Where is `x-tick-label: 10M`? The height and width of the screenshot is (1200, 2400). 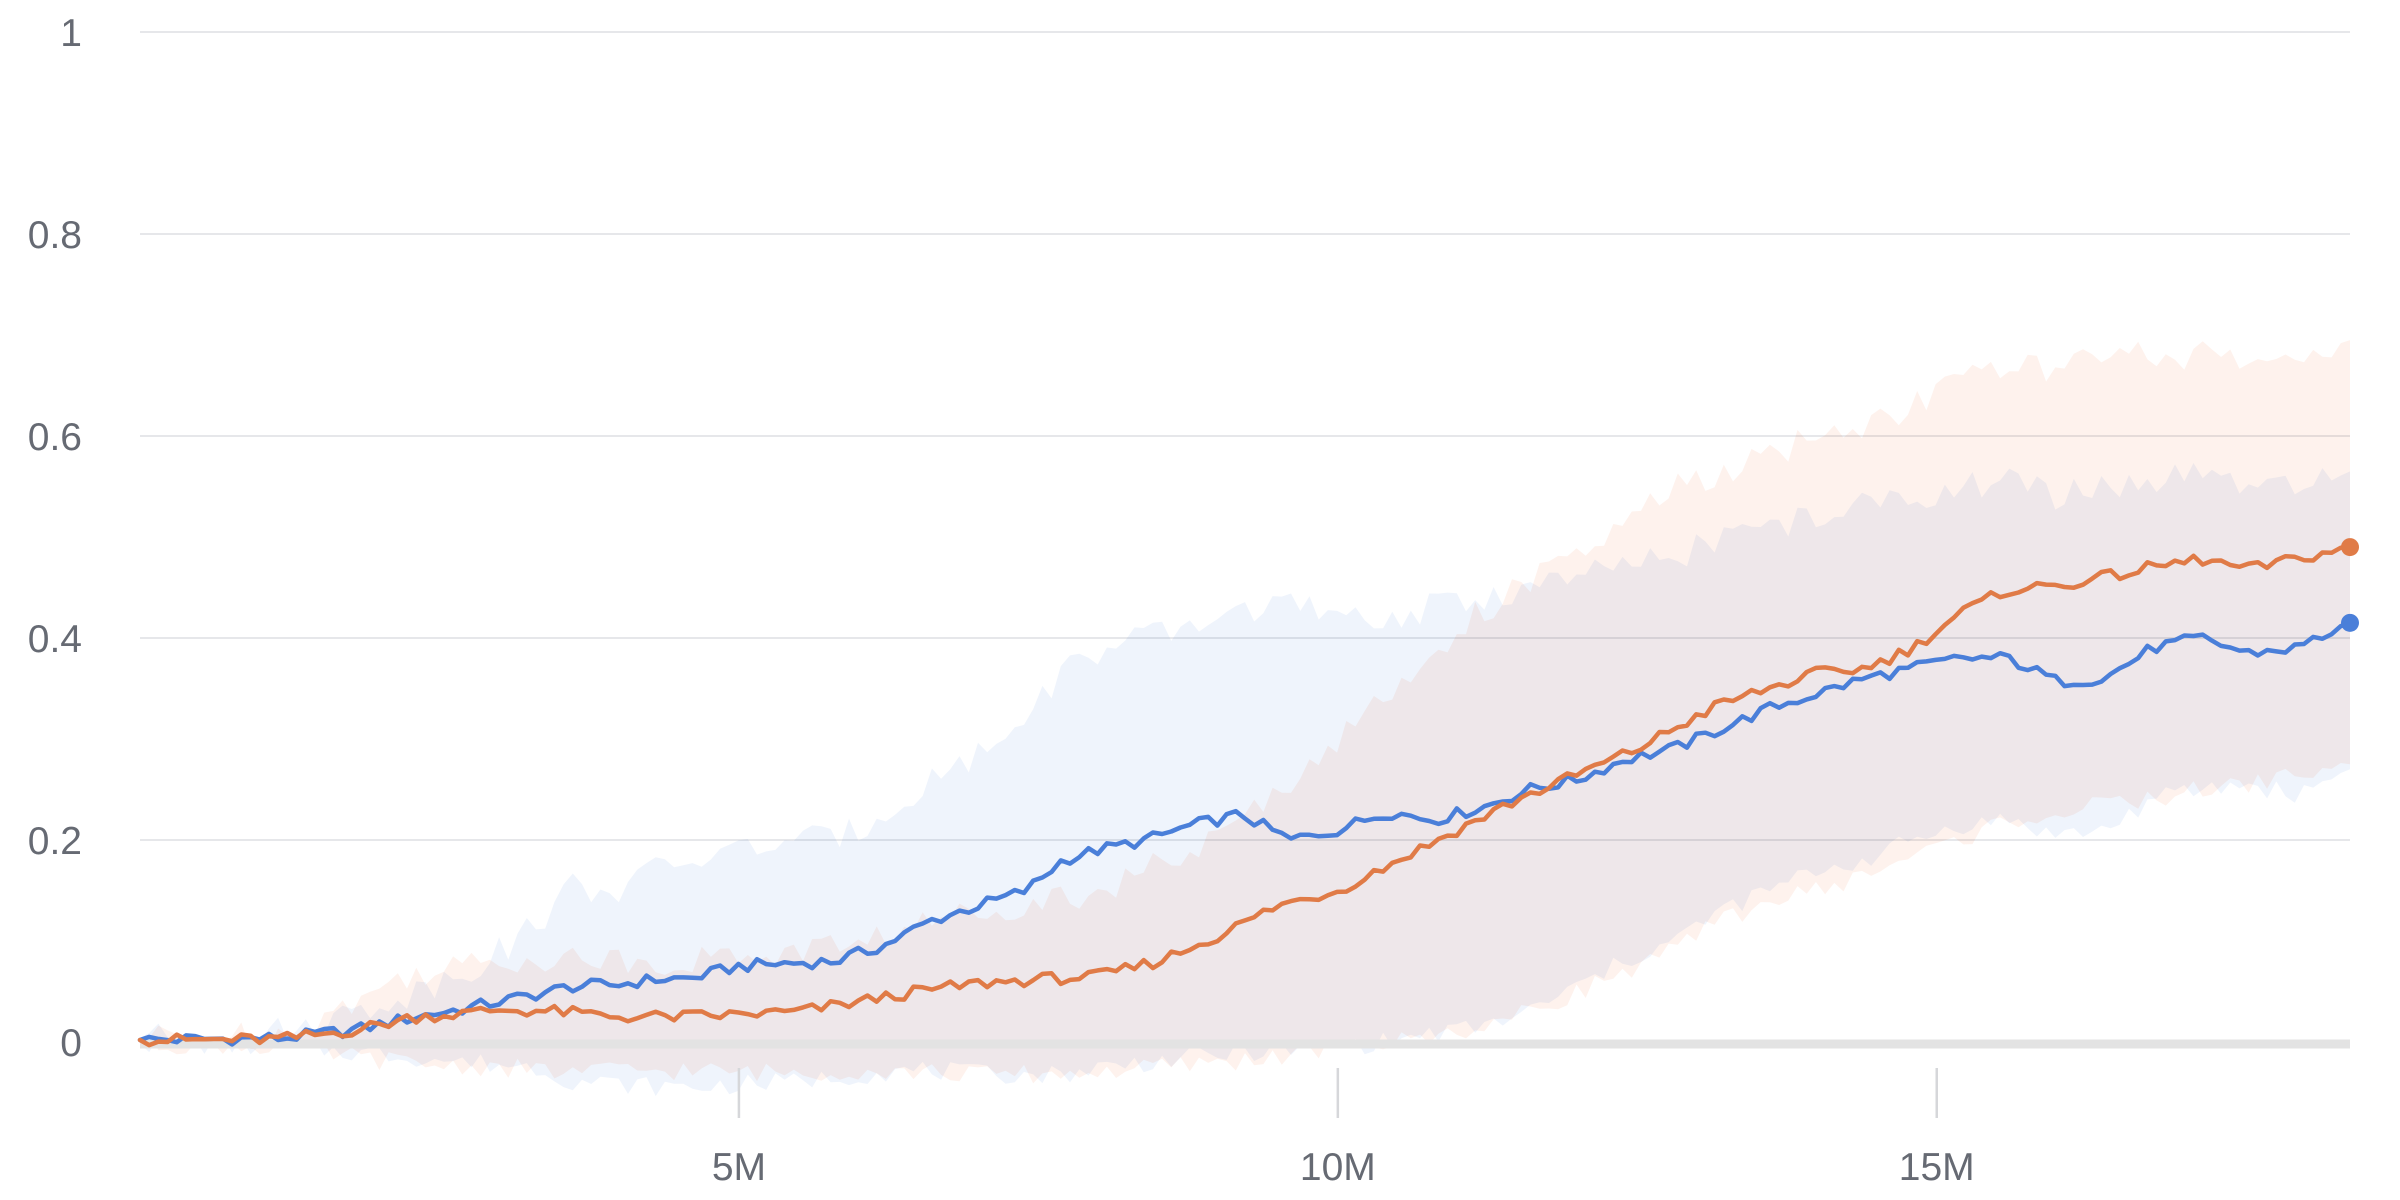 x-tick-label: 10M is located at coordinates (1338, 1167).